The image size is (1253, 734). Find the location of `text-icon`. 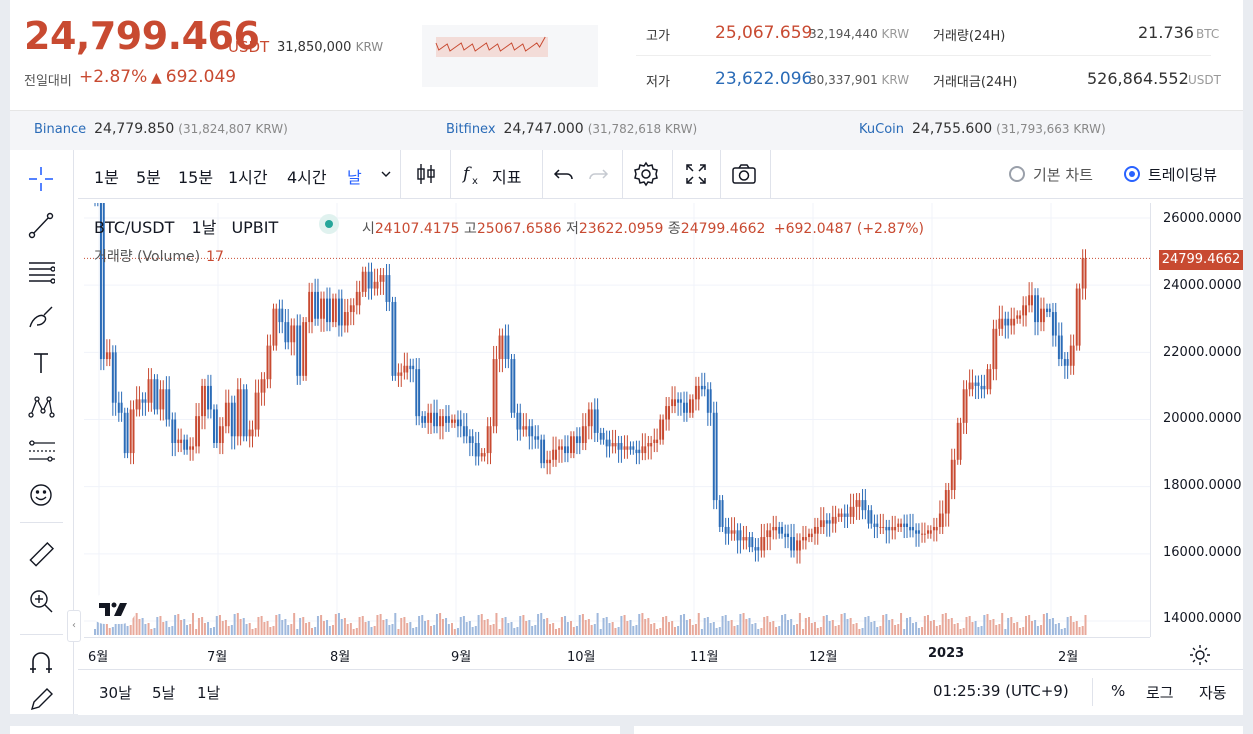

text-icon is located at coordinates (41, 363).